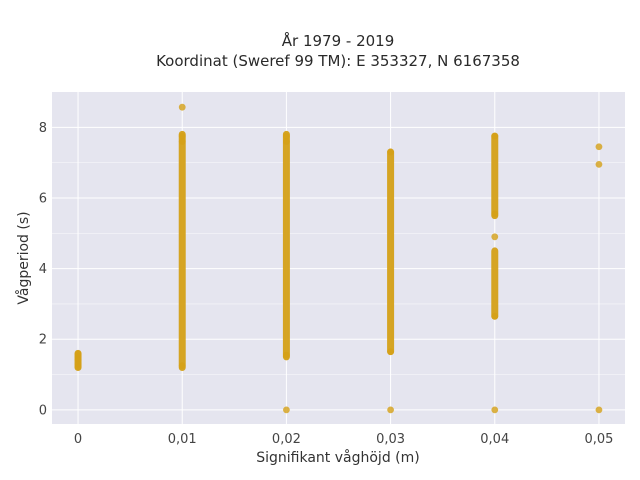 Image resolution: width=640 pixels, height=480 pixels. Describe the element at coordinates (344, 439) in the screenshot. I see `x-axis-ticks: 0 0,01 0,02 0,03 0,04 0,05` at that location.